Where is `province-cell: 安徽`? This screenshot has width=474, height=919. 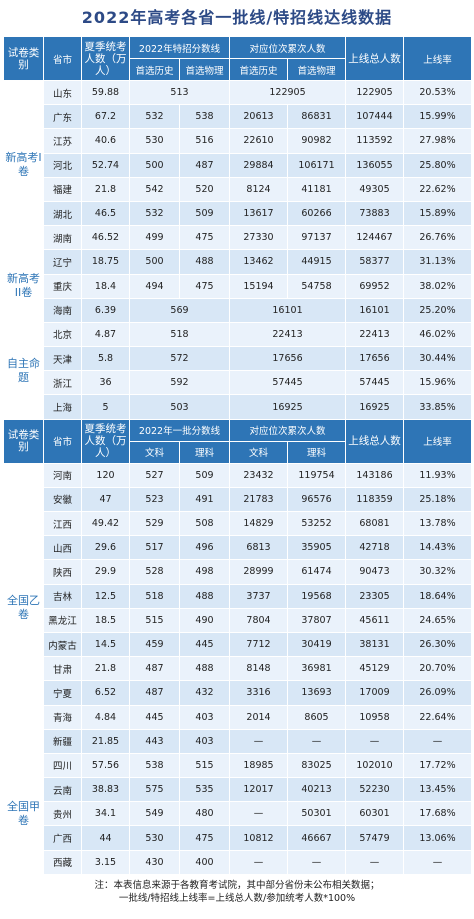 province-cell: 安徽 is located at coordinates (62, 499).